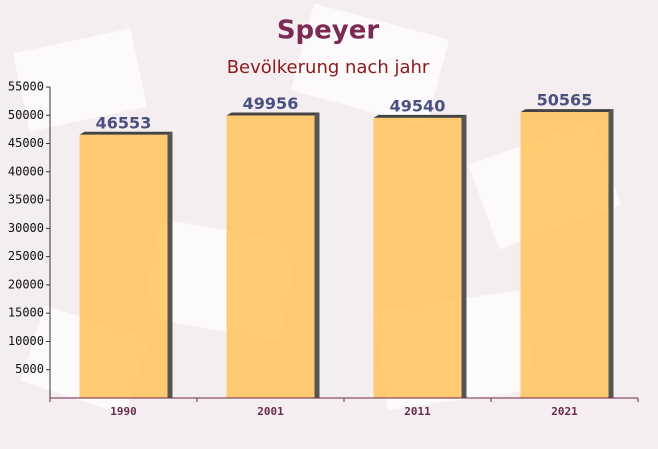  What do you see at coordinates (26, 200) in the screenshot?
I see `y-tick-label: 35000` at bounding box center [26, 200].